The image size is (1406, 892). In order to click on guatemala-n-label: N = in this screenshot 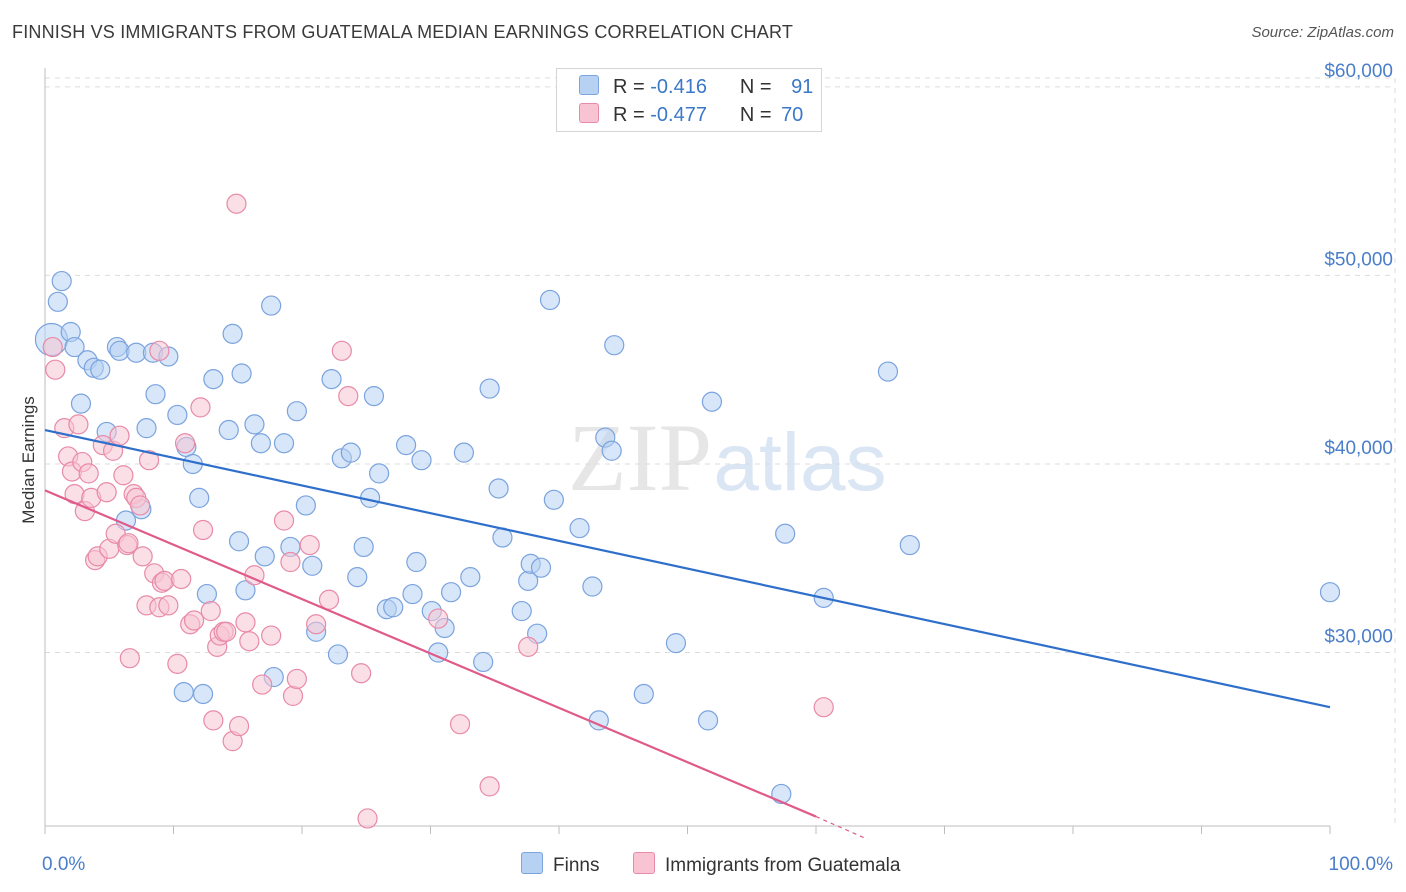, I will do `click(755, 115)`.